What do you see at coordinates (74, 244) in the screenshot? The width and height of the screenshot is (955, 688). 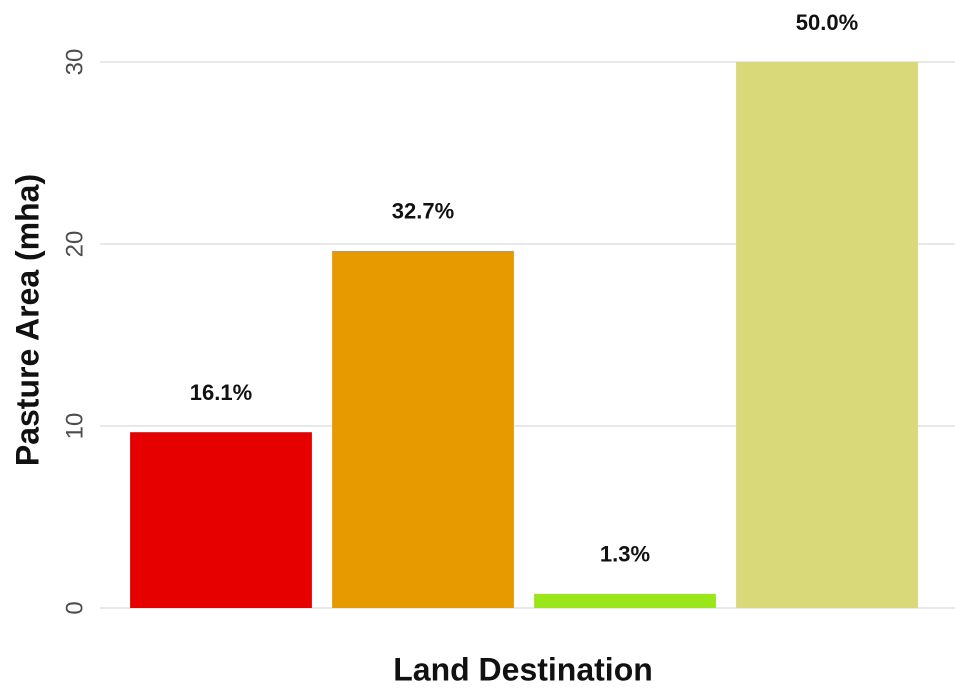 I see `y-tick-label: 20` at bounding box center [74, 244].